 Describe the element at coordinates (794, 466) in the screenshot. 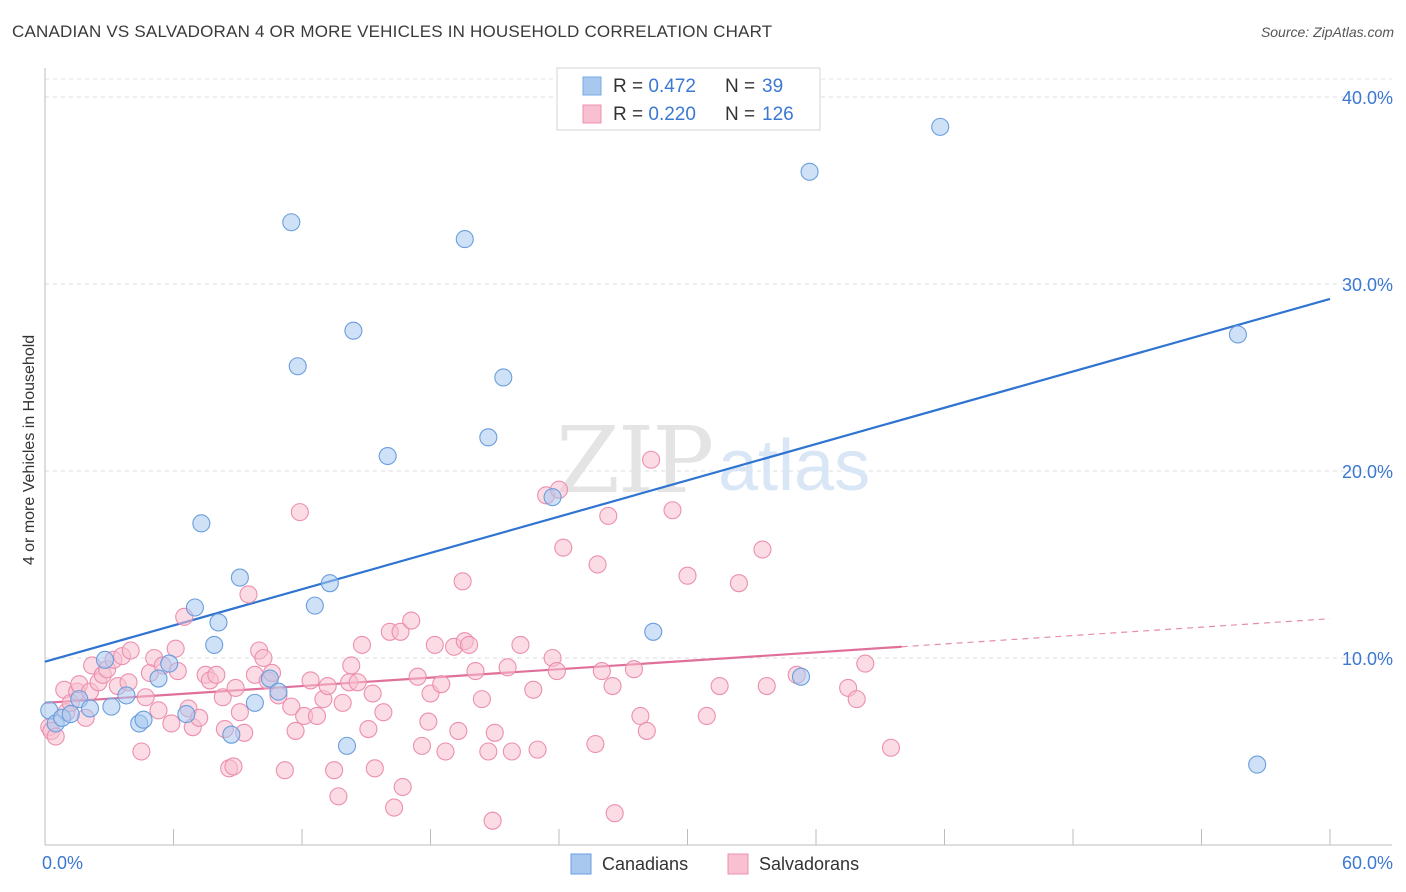

I see `watermark-atlas: atlas` at that location.